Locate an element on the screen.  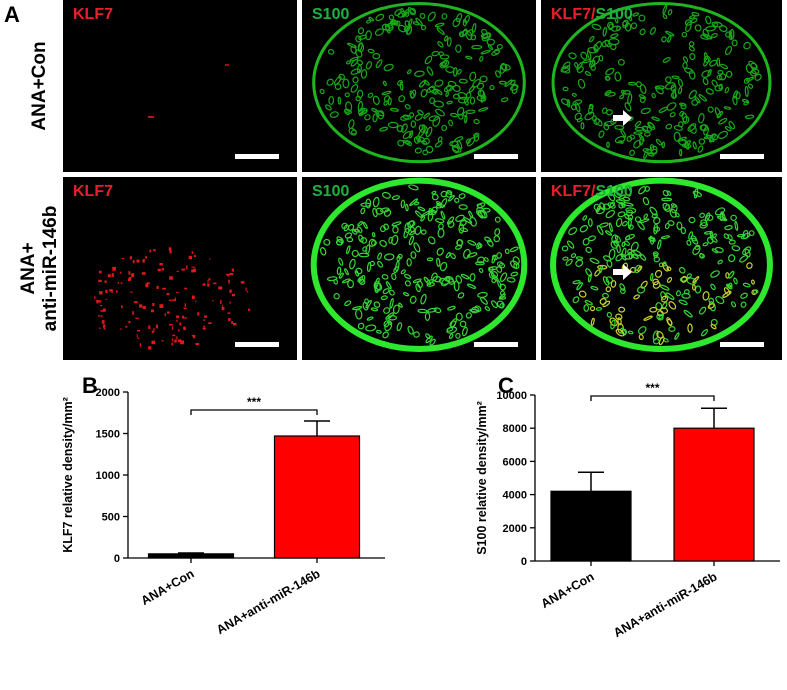
arrow is located at coordinates (622, 272).